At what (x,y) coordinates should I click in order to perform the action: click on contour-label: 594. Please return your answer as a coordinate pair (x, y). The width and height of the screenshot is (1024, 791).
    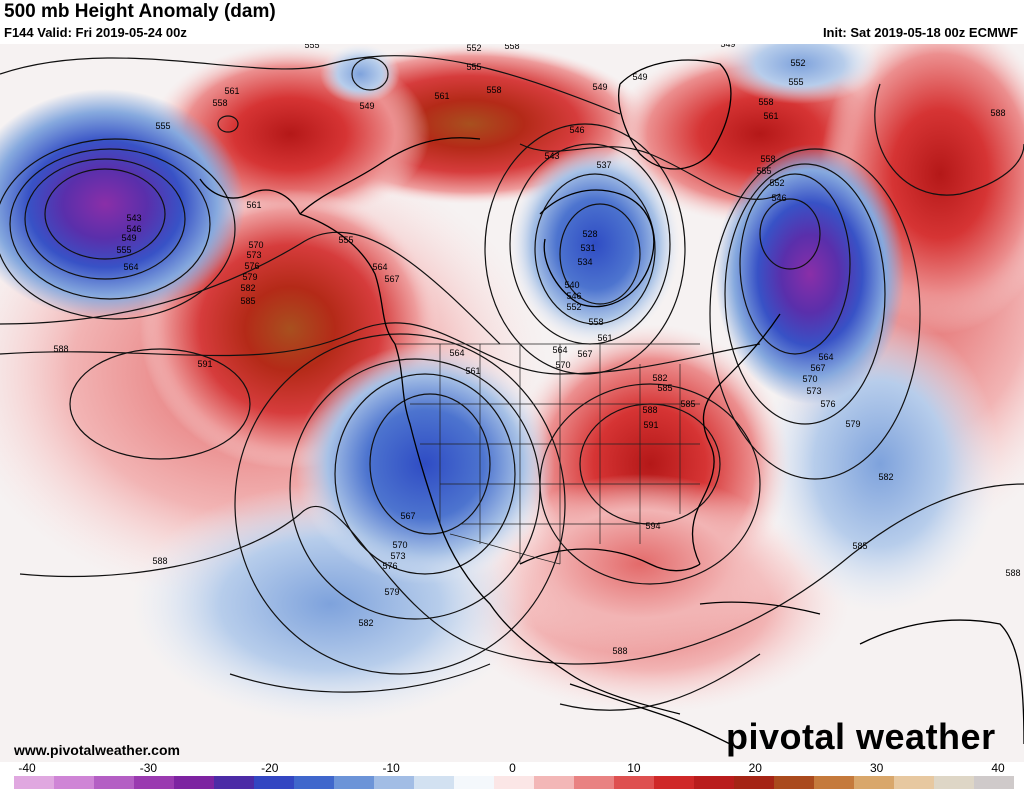
    Looking at the image, I should click on (652, 526).